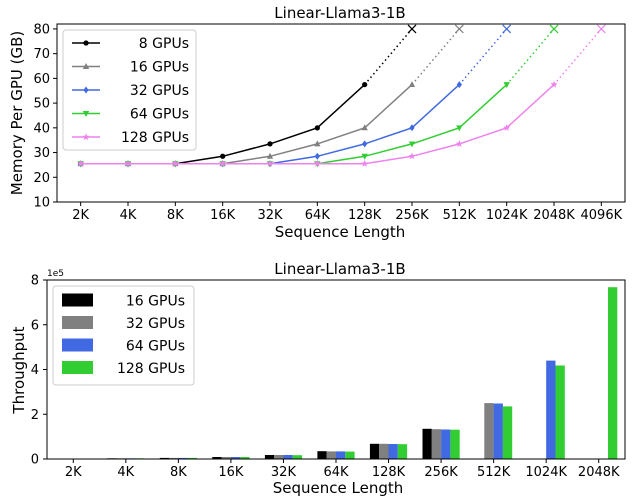 The height and width of the screenshot is (497, 635). I want to click on throughput-x-tick-label: 8K, so click(178, 472).